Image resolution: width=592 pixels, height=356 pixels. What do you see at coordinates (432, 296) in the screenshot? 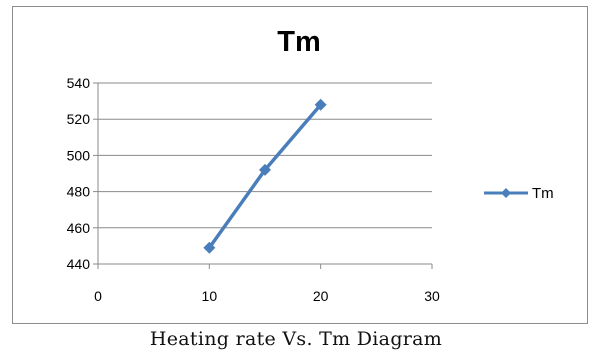
I see `x-tick-label: 30` at bounding box center [432, 296].